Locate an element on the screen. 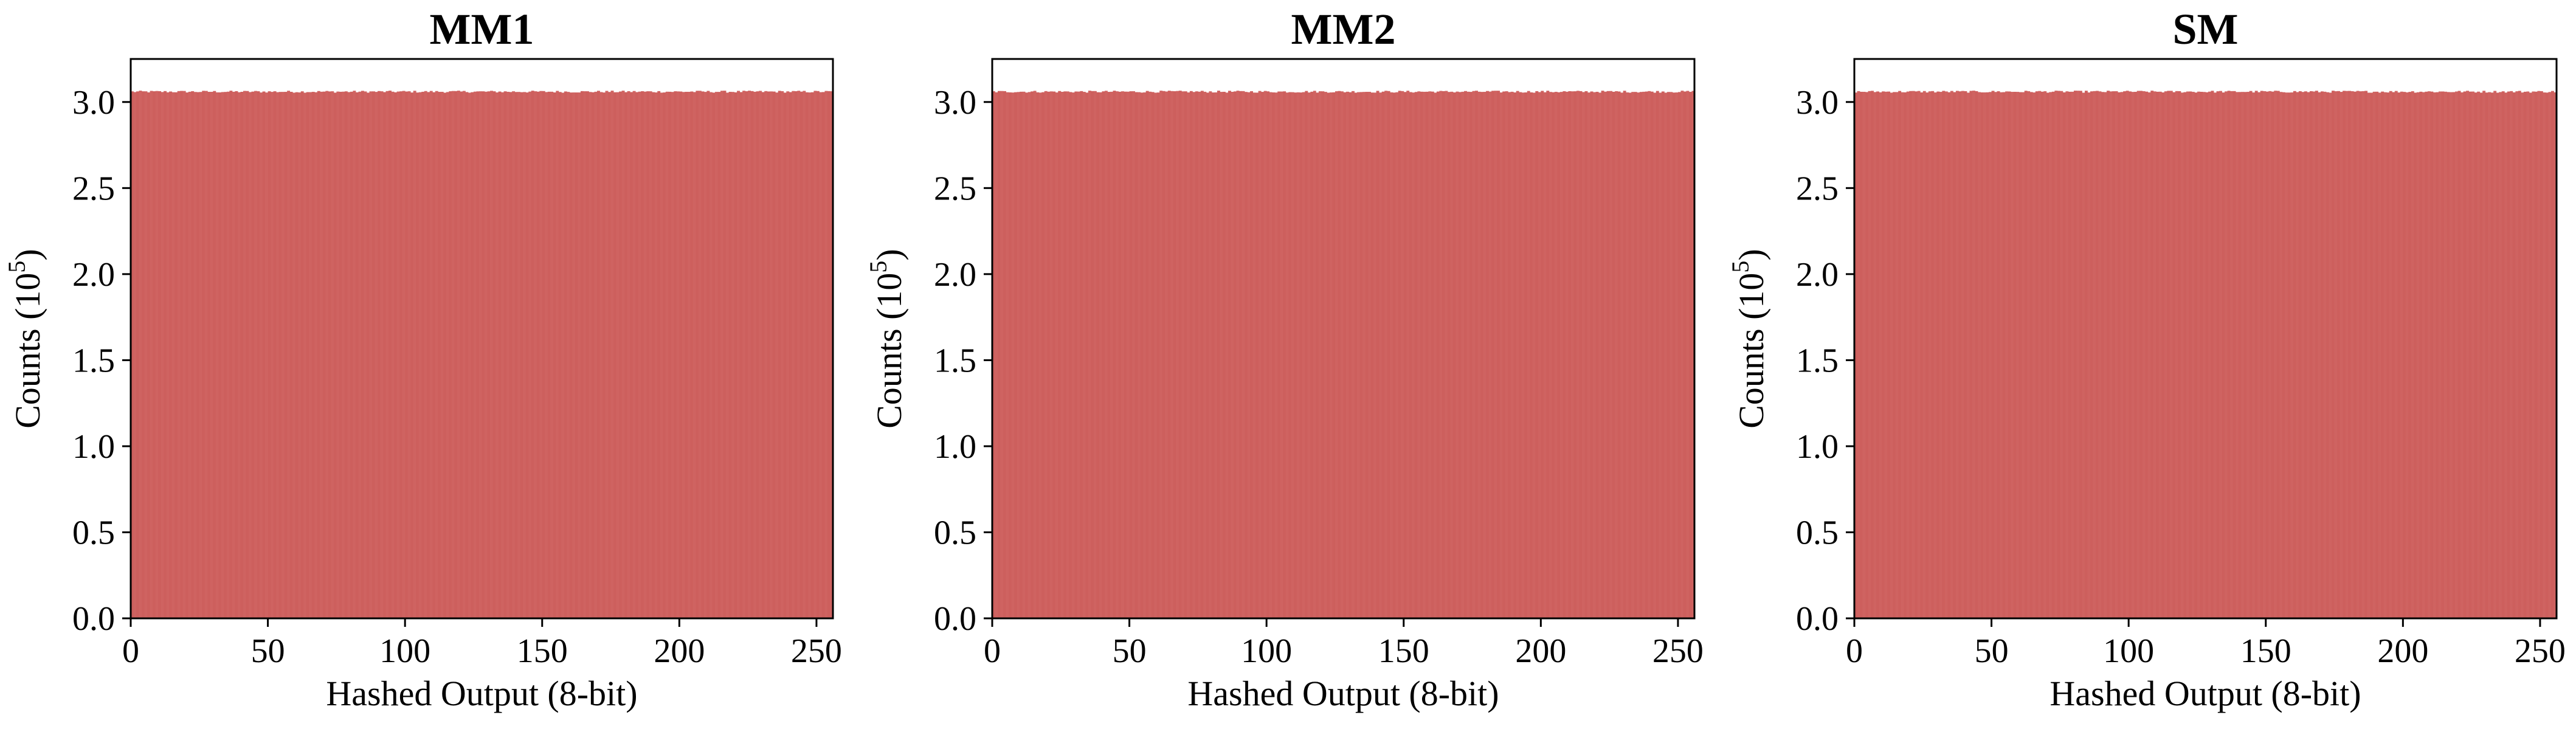 This screenshot has width=2576, height=729. chart-title: SM is located at coordinates (2206, 29).